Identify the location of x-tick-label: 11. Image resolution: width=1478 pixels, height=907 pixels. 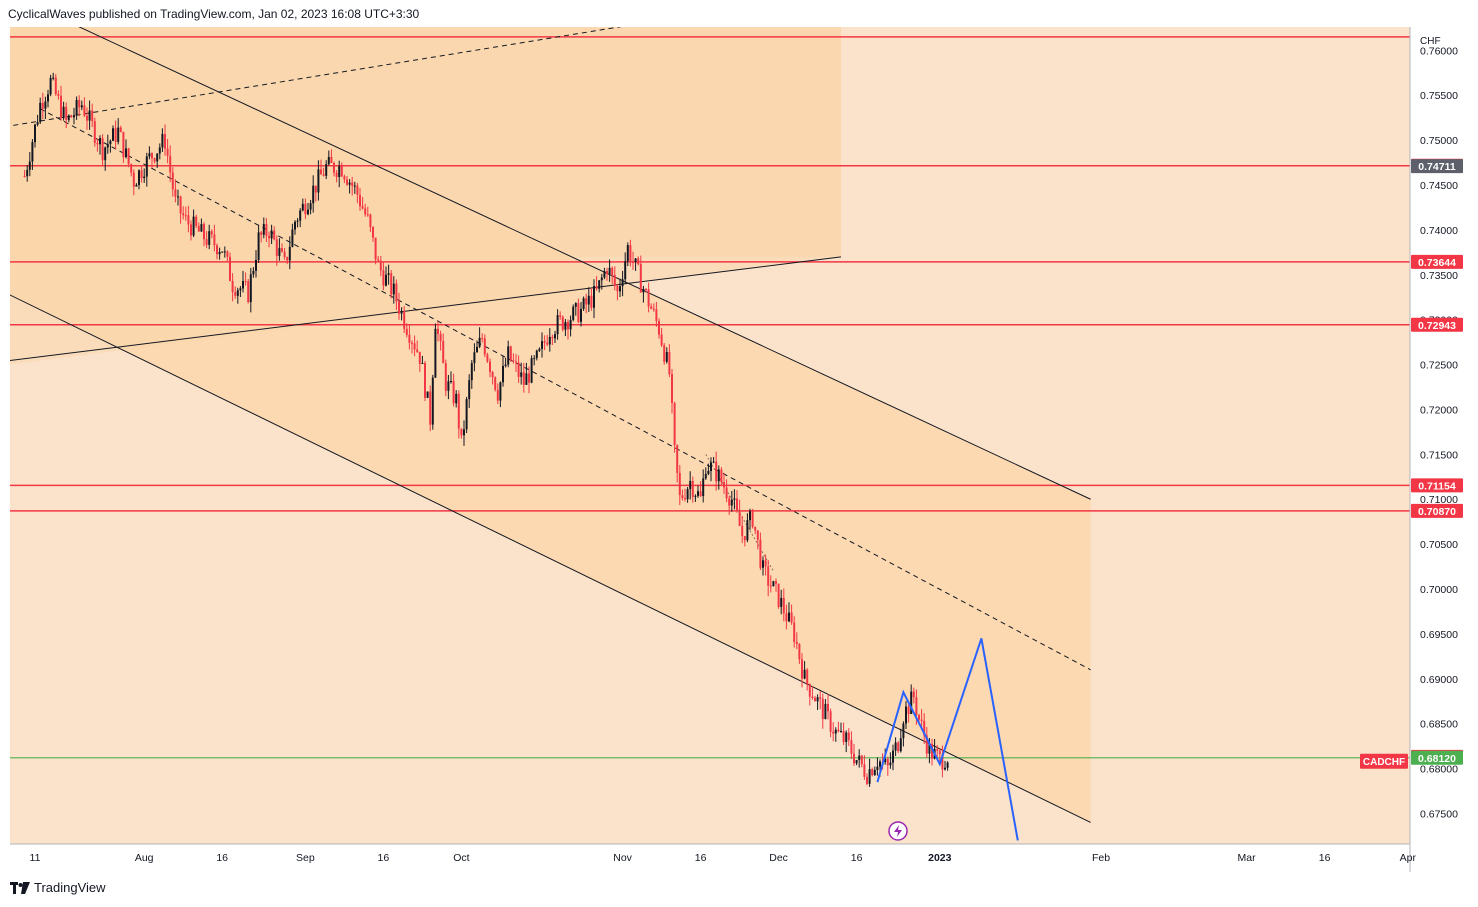
(35, 858).